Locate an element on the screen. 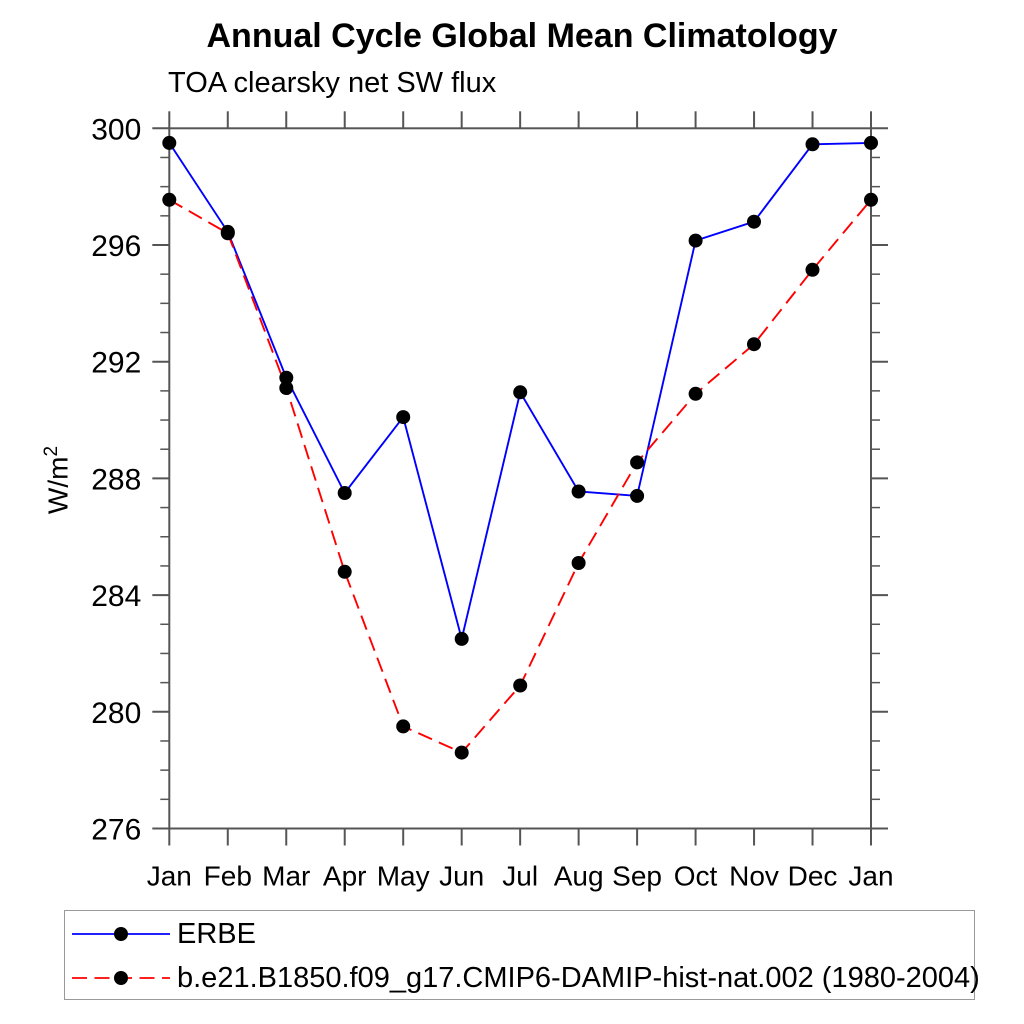 The height and width of the screenshot is (1024, 1024). solid-line-marker-icon is located at coordinates (121, 934).